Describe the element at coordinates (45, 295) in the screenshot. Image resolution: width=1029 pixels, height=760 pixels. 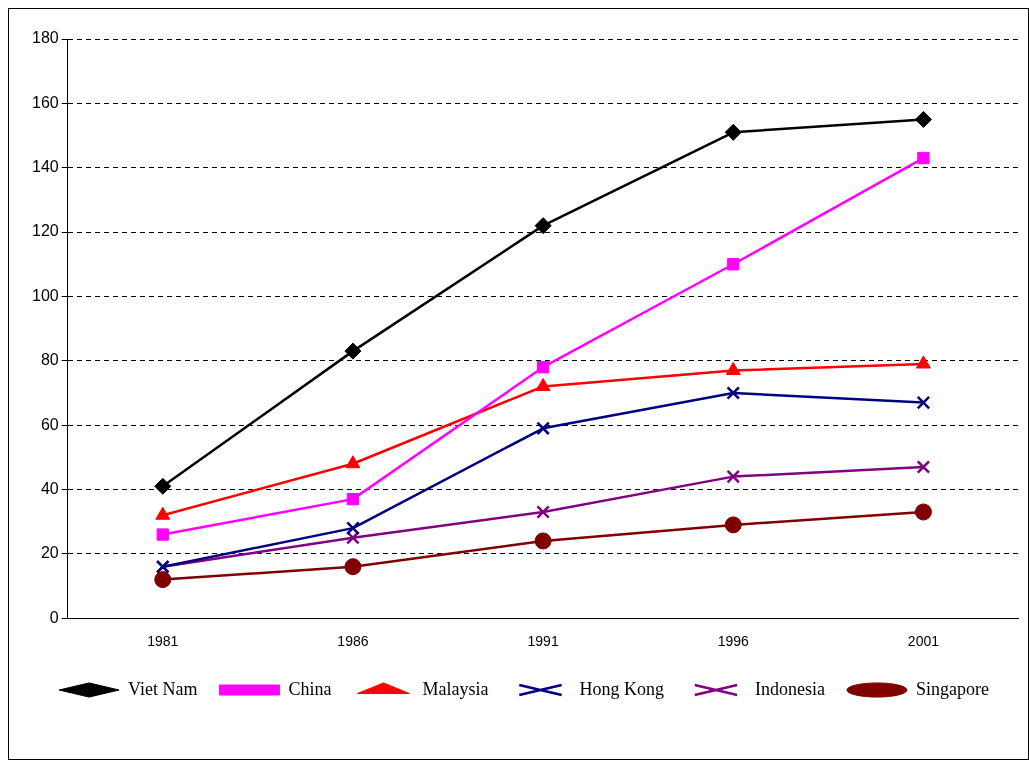
I see `y-tick-label: 100` at that location.